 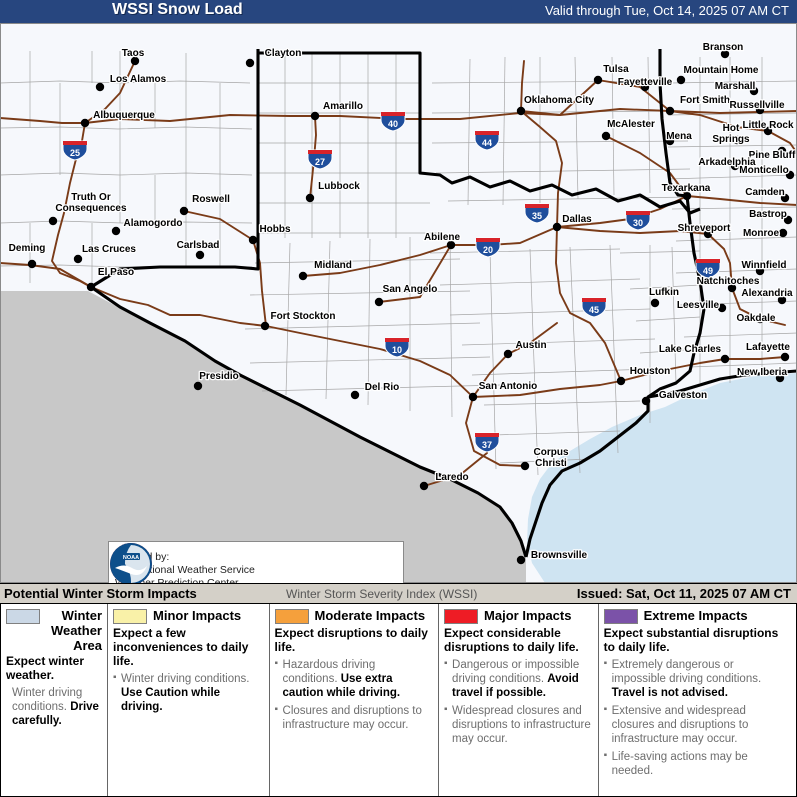 What do you see at coordinates (559, 555) in the screenshot?
I see `city-label: Brownsville` at bounding box center [559, 555].